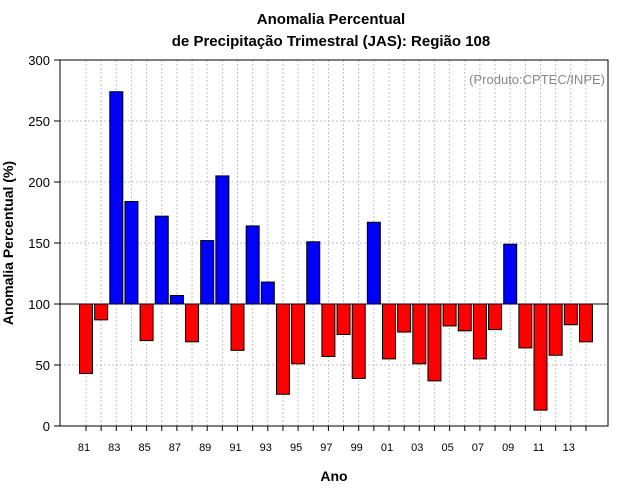 The height and width of the screenshot is (500, 640). What do you see at coordinates (266, 448) in the screenshot?
I see `x-tick-label: 93` at bounding box center [266, 448].